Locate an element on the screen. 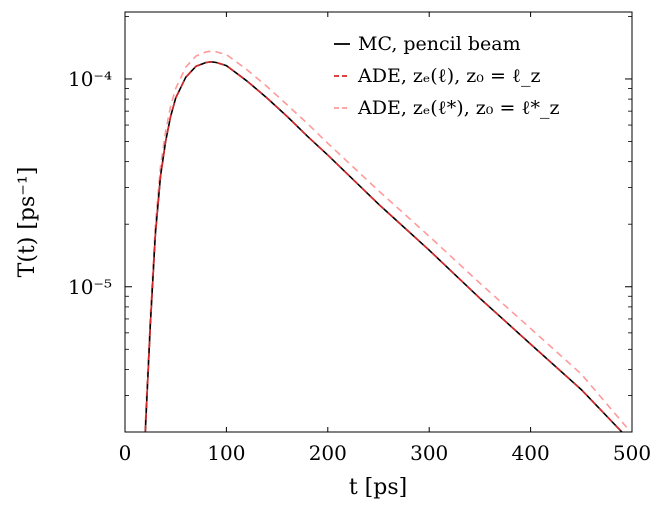 This screenshot has width=653, height=505. y-axis-label: T(t) [ps⁻¹] is located at coordinates (27, 222).